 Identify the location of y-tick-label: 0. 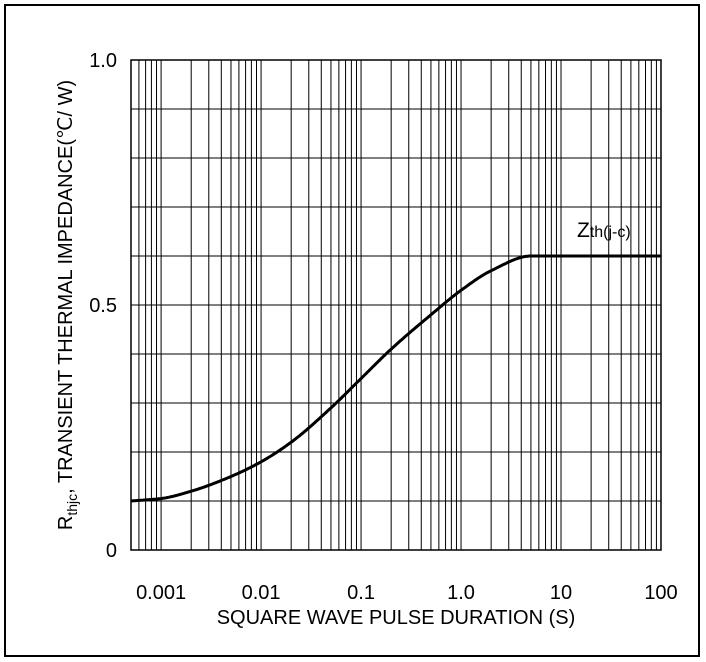
(111, 551).